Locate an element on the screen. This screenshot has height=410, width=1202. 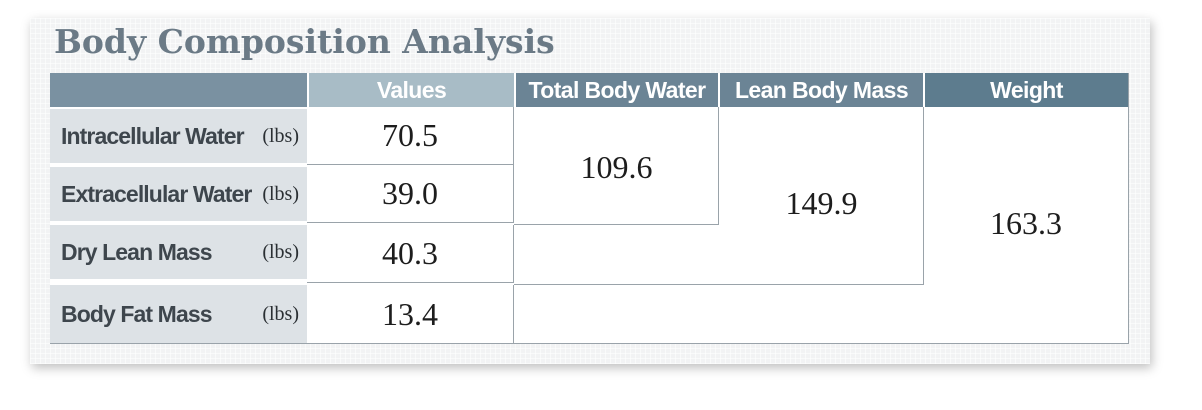
value-dry-lean-mass: 40.3 is located at coordinates (410, 254).